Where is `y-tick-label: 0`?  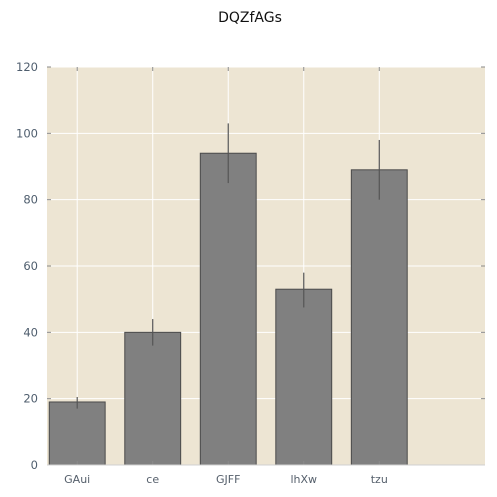 y-tick-label: 0 is located at coordinates (34, 465).